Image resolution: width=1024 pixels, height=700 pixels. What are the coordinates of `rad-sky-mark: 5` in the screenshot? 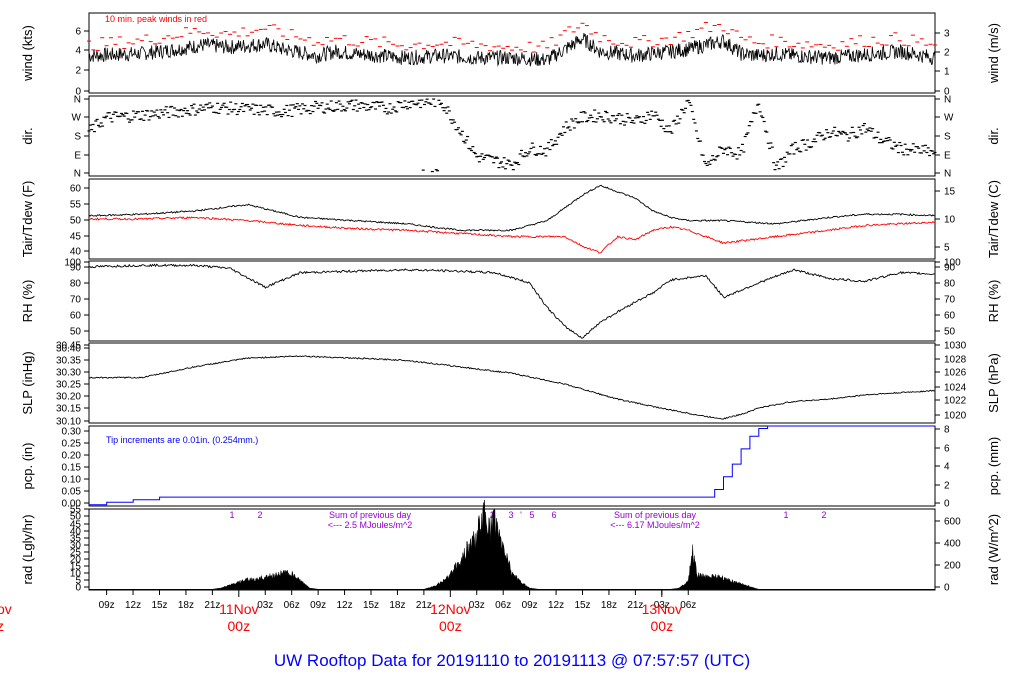 It's located at (531, 515).